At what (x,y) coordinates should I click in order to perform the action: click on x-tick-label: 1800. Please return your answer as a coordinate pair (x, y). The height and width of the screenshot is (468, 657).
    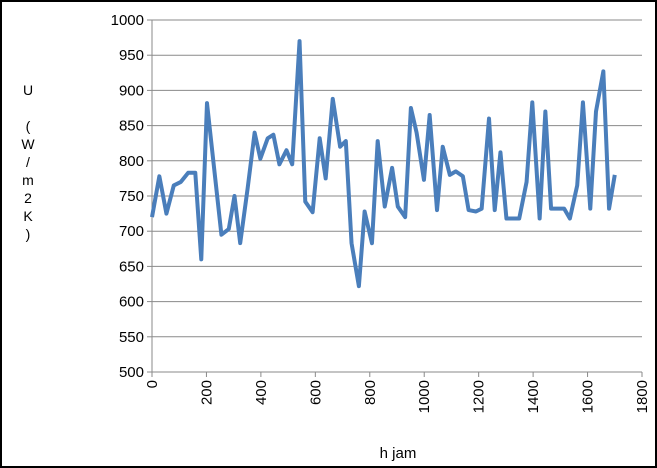
    Looking at the image, I should click on (642, 396).